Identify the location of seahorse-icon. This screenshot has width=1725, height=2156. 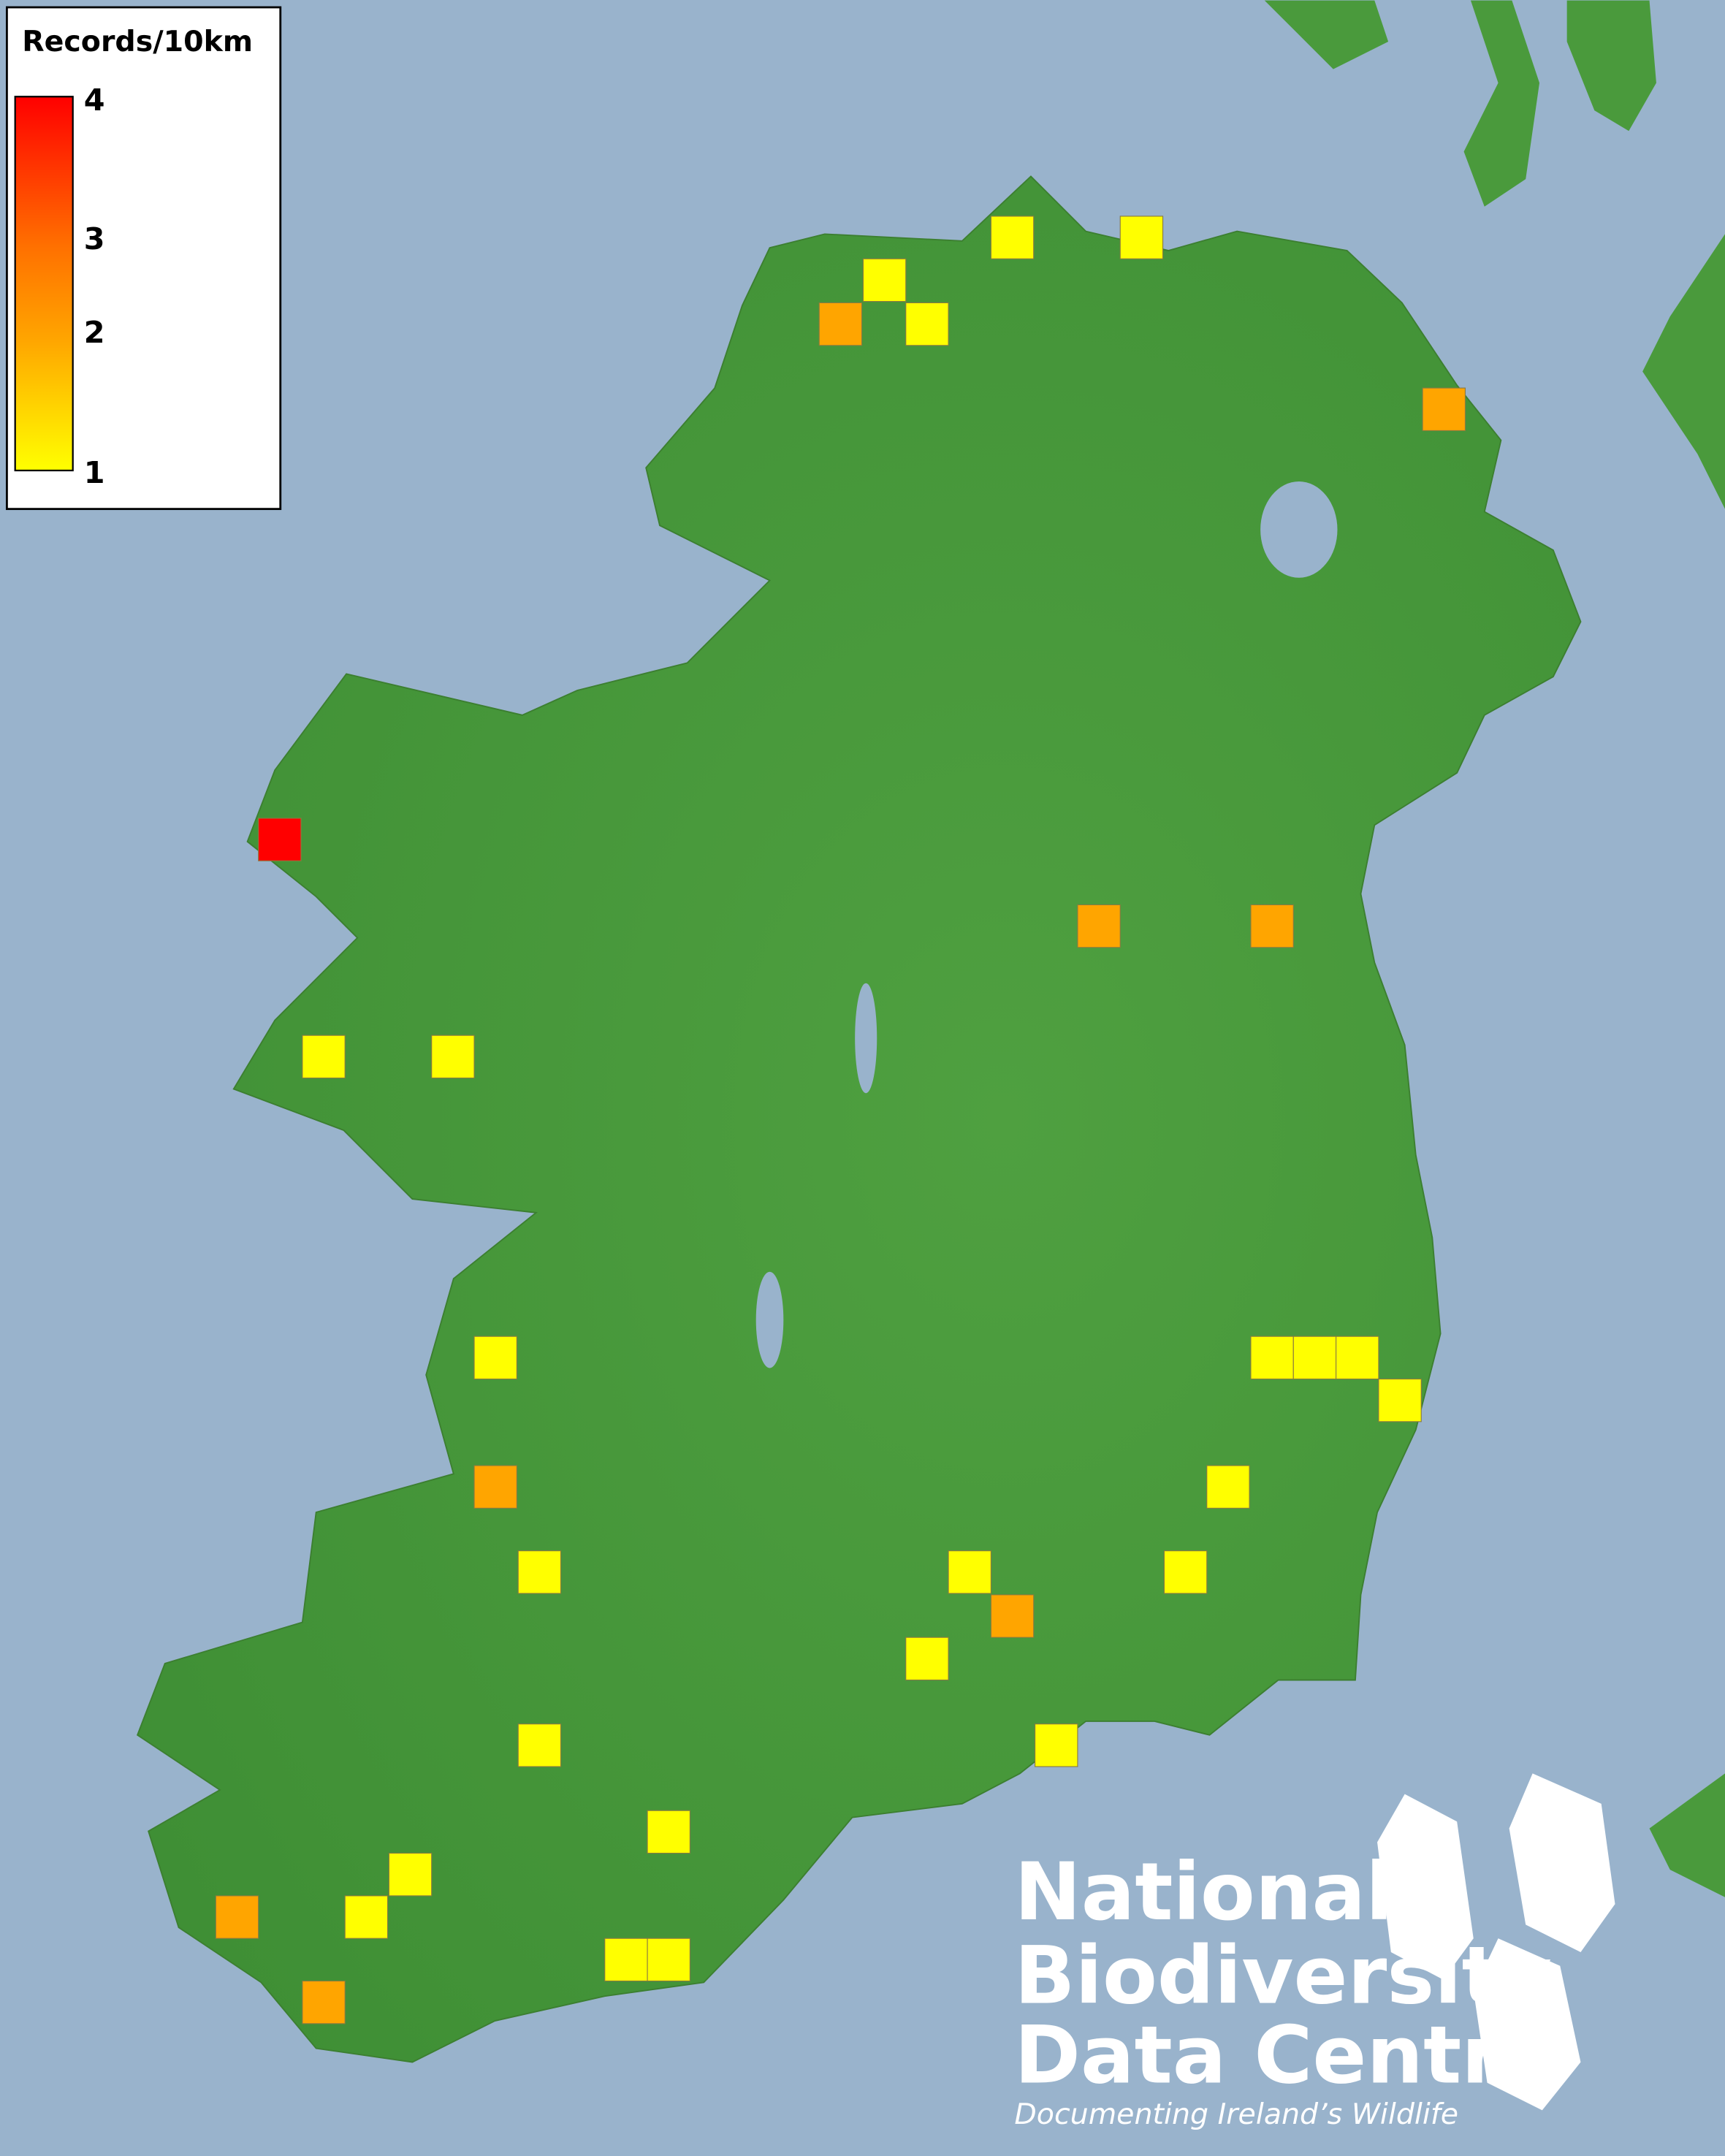
(1527, 2024).